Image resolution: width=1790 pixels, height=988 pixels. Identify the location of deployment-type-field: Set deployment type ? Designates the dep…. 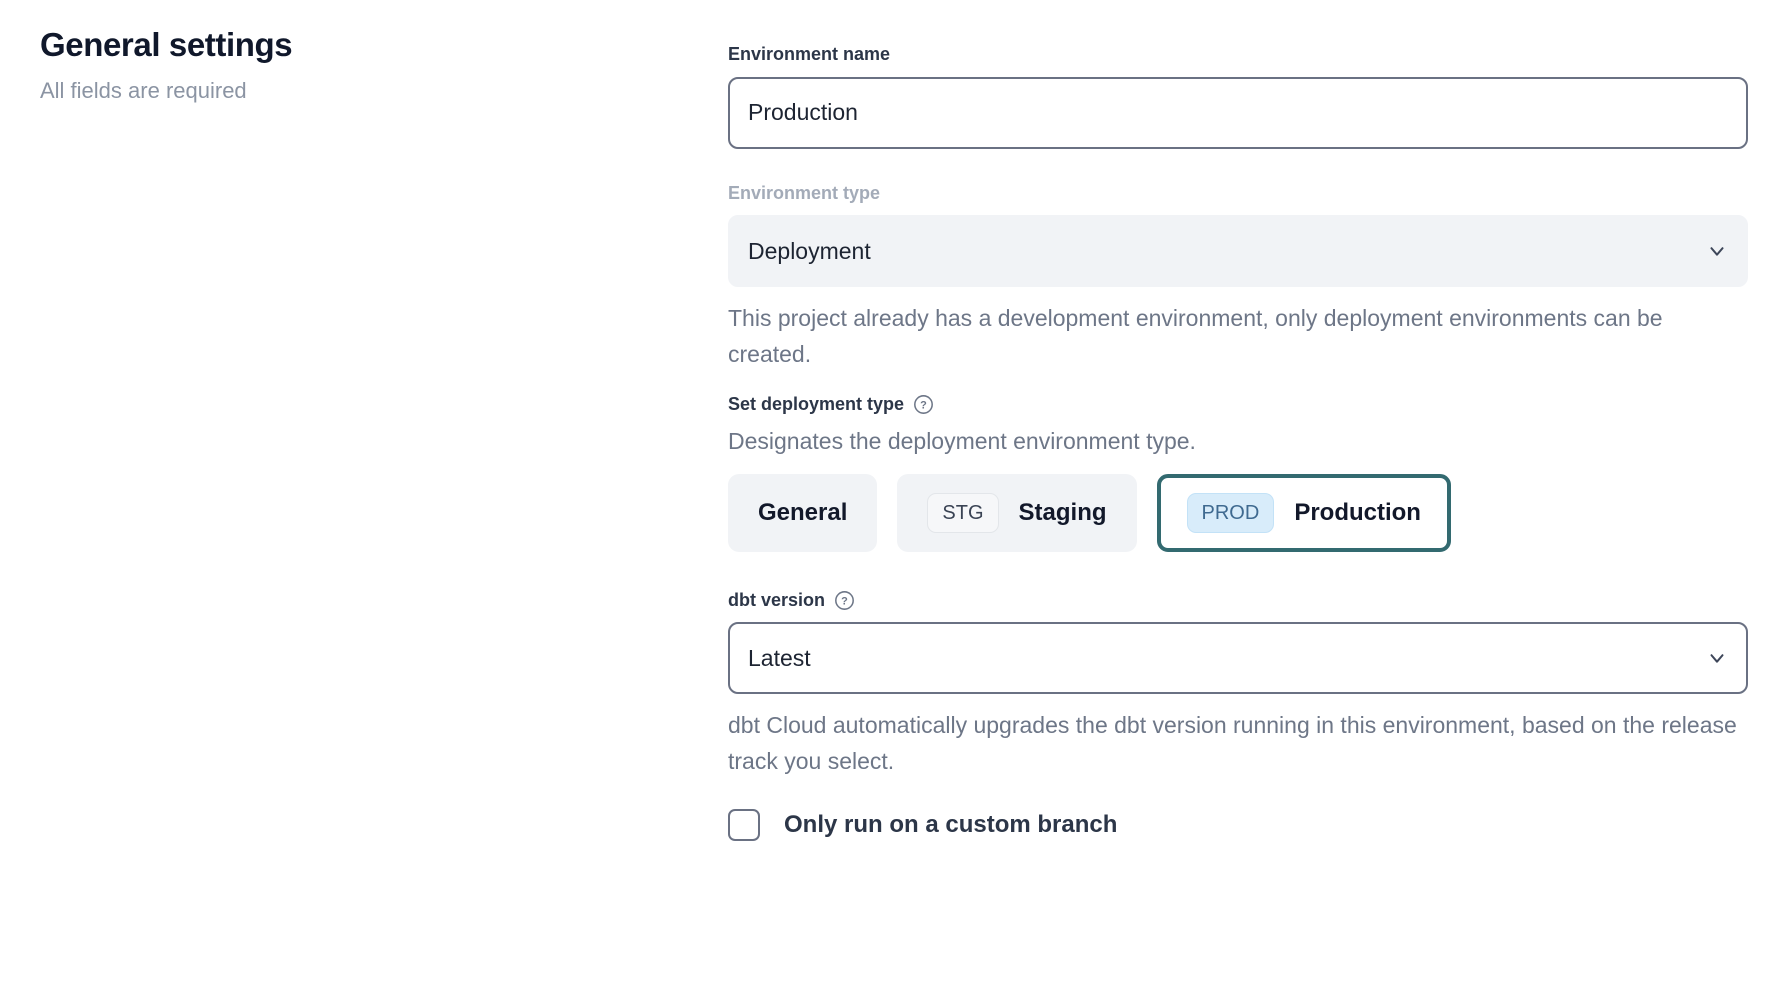
(1238, 473).